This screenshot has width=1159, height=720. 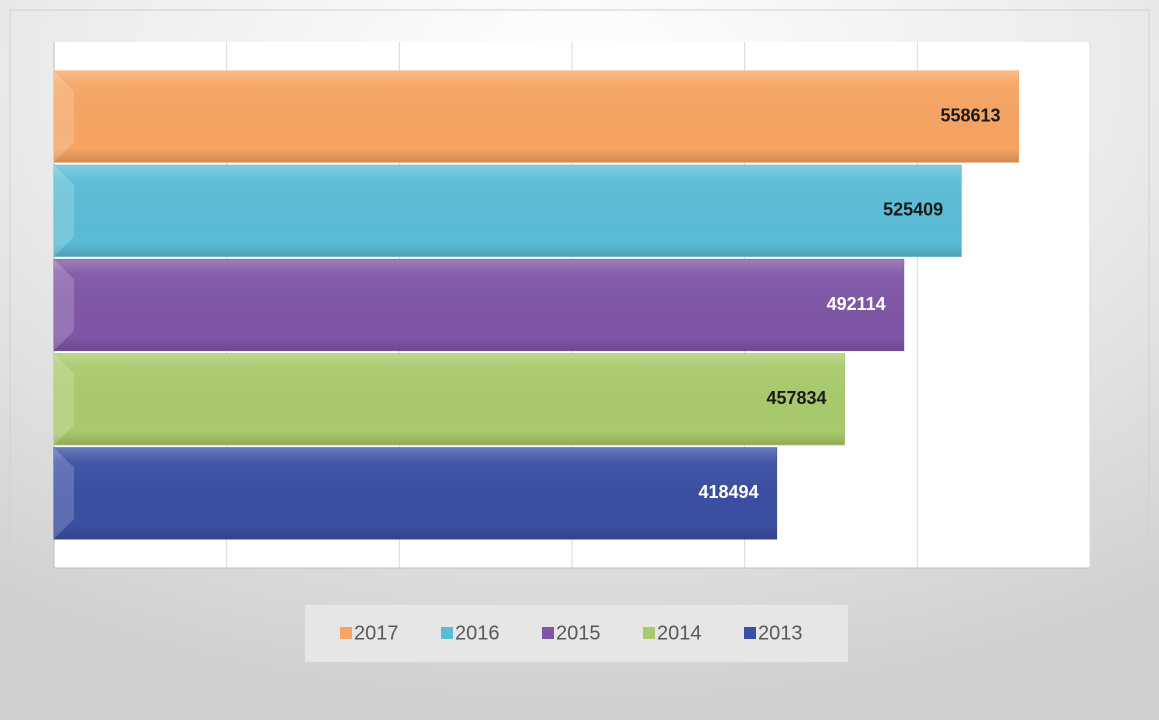 I want to click on value-label: 418494, so click(x=729, y=492).